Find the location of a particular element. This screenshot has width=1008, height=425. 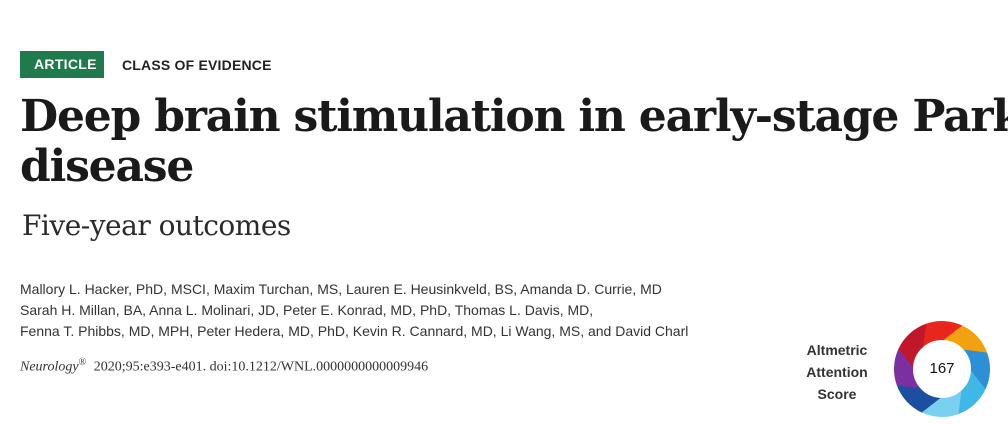

article-subtitle: Five-year outcomes is located at coordinates (156, 225).